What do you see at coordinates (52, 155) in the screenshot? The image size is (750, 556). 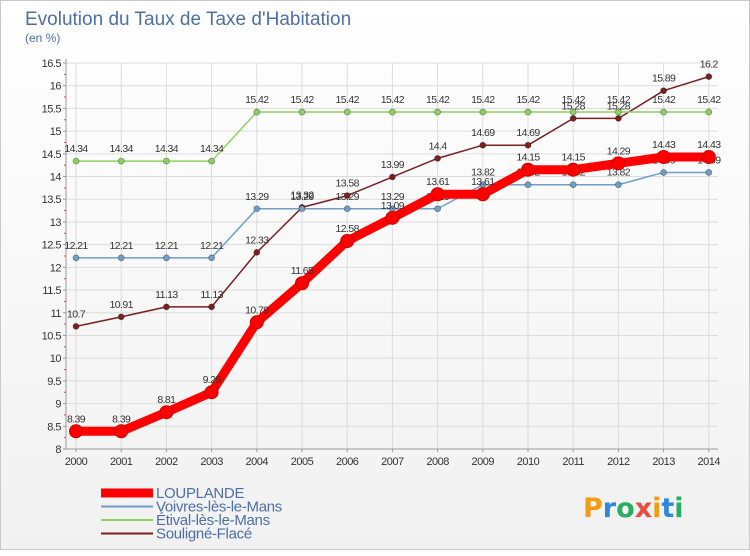 I see `y-tick-label: 14.5` at bounding box center [52, 155].